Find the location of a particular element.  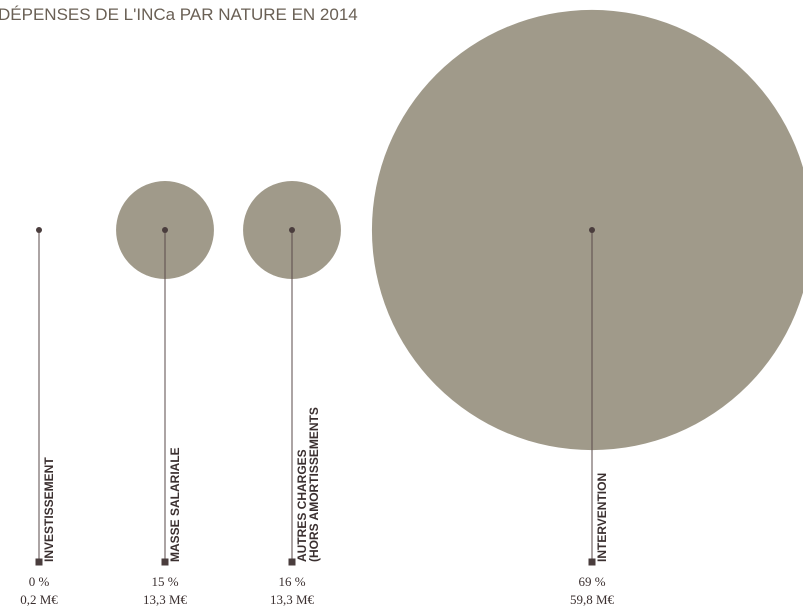

category-label: AUTRES CHARGES is located at coordinates (302, 505).